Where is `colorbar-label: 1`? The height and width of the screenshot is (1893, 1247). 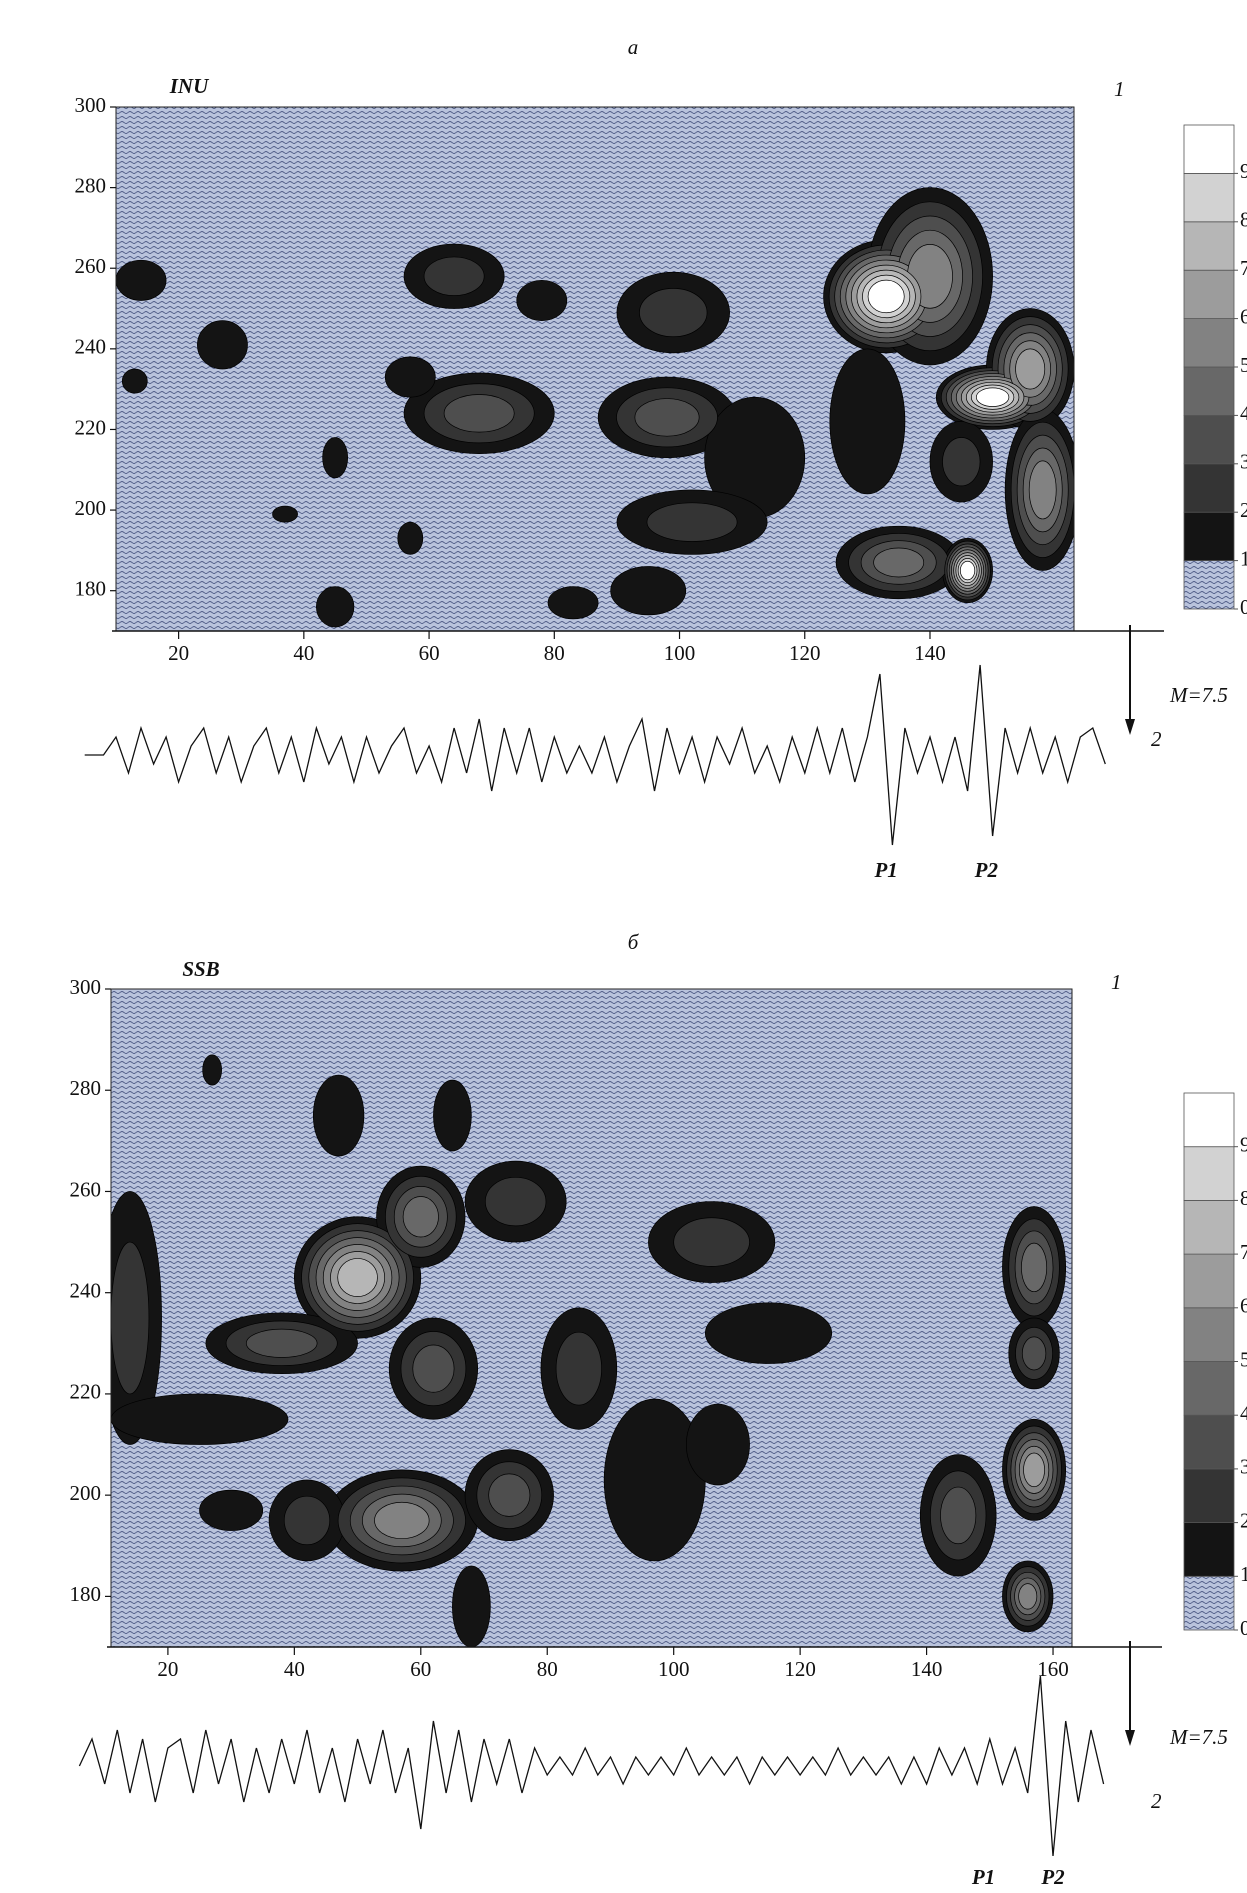
colorbar-label: 1 is located at coordinates (1243, 558).